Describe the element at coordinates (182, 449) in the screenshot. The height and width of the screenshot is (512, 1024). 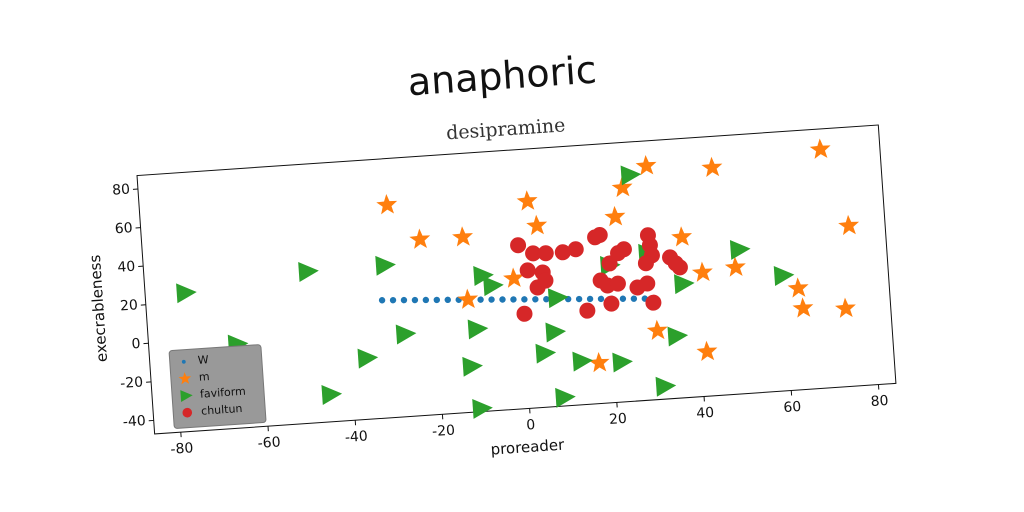
I see `x-tick-label: -80` at that location.